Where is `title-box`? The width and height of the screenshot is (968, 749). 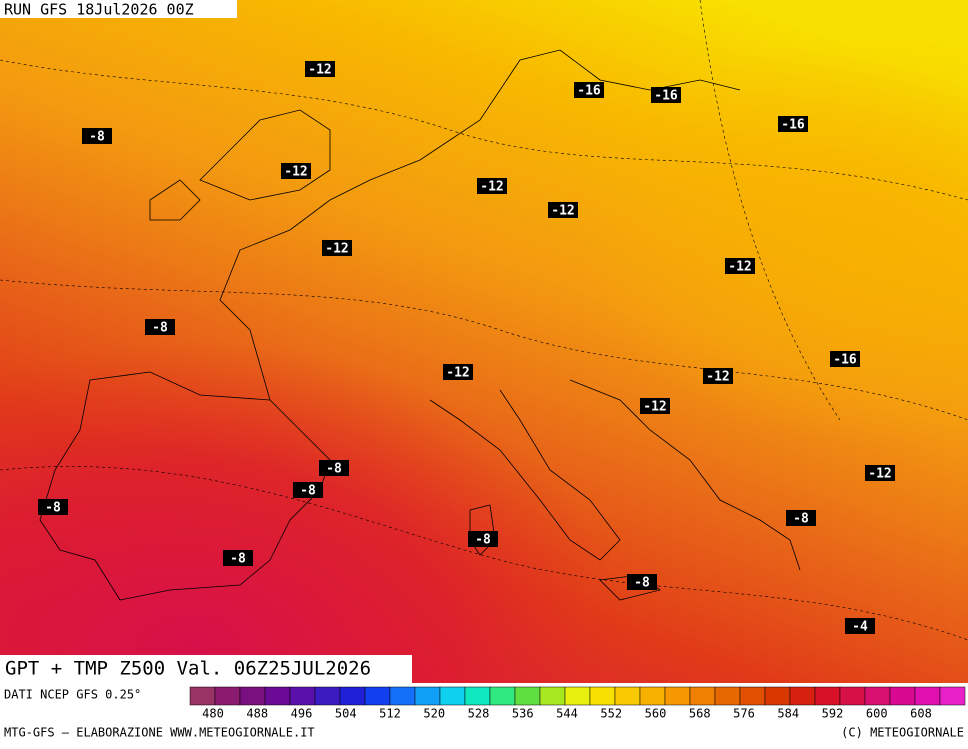
title-box is located at coordinates (206, 669).